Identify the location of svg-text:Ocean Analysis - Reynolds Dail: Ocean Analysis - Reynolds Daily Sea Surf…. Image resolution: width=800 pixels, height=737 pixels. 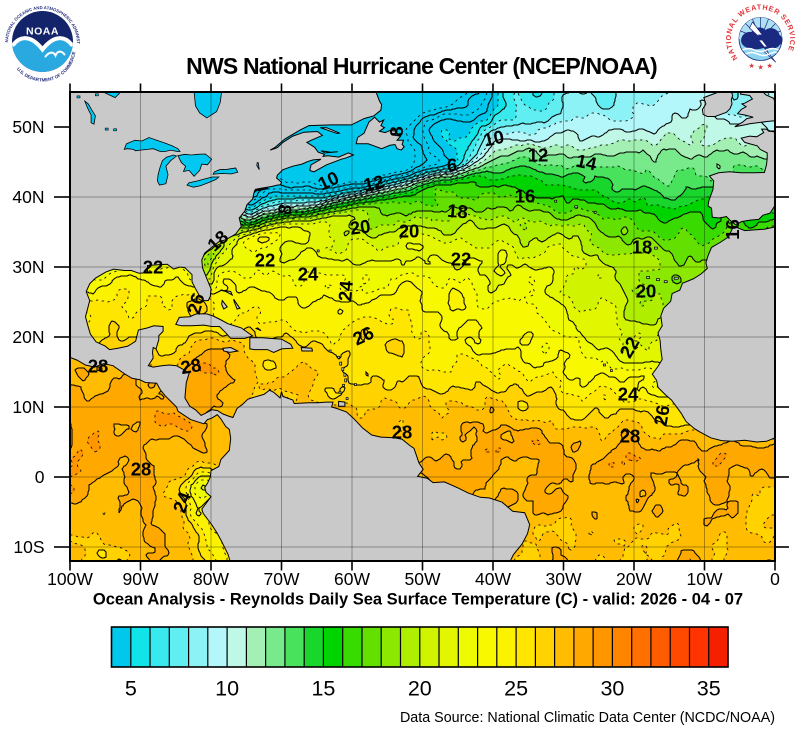
(418, 600).